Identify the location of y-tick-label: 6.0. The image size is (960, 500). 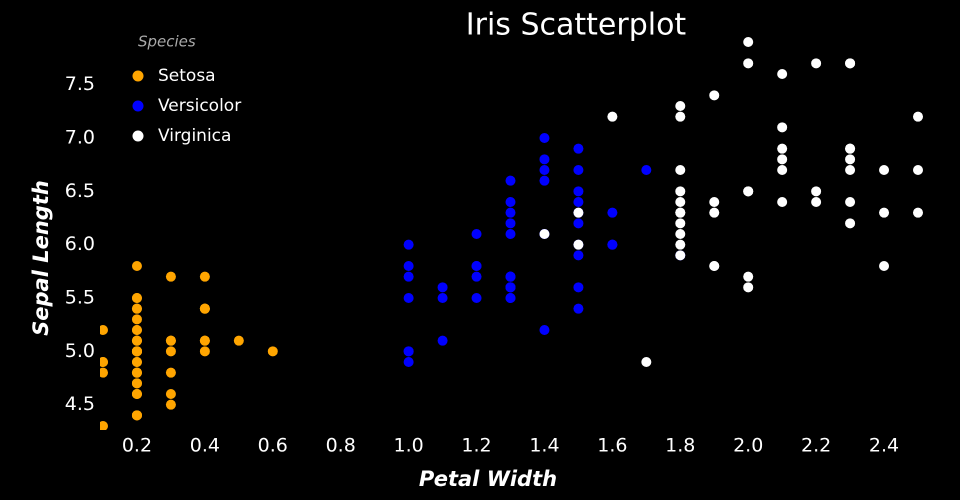
(80, 244).